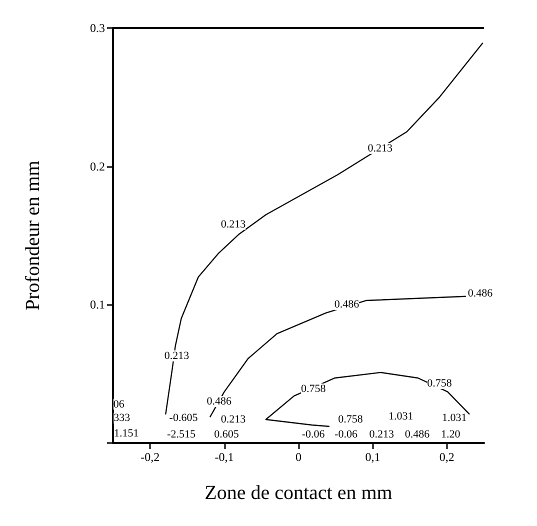  Describe the element at coordinates (183, 418) in the screenshot. I see `annotation: -0.605` at that location.